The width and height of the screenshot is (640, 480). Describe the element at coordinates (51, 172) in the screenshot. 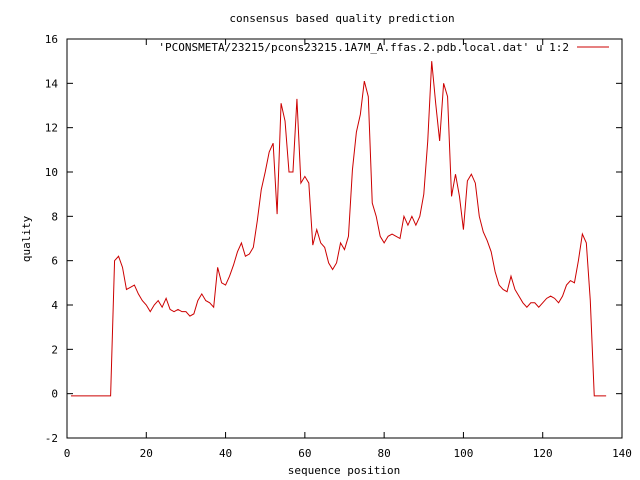

I see `y-tick-label: 10` at that location.